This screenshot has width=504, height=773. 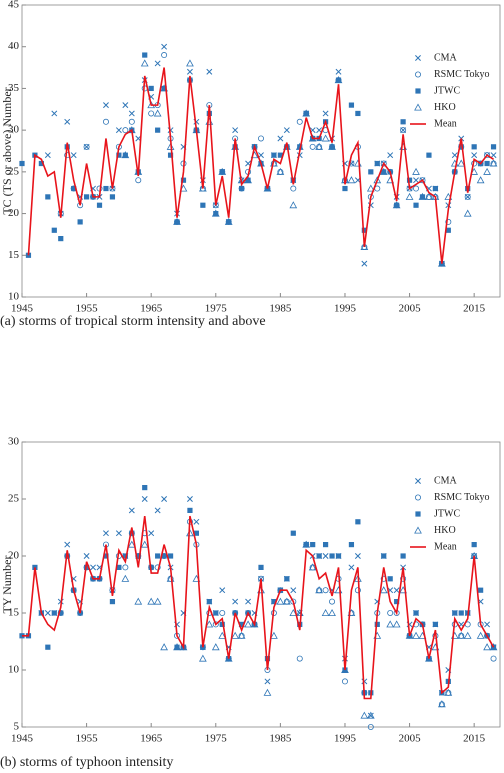 I want to click on legend-label: RSMC Tokyo, so click(x=462, y=497).